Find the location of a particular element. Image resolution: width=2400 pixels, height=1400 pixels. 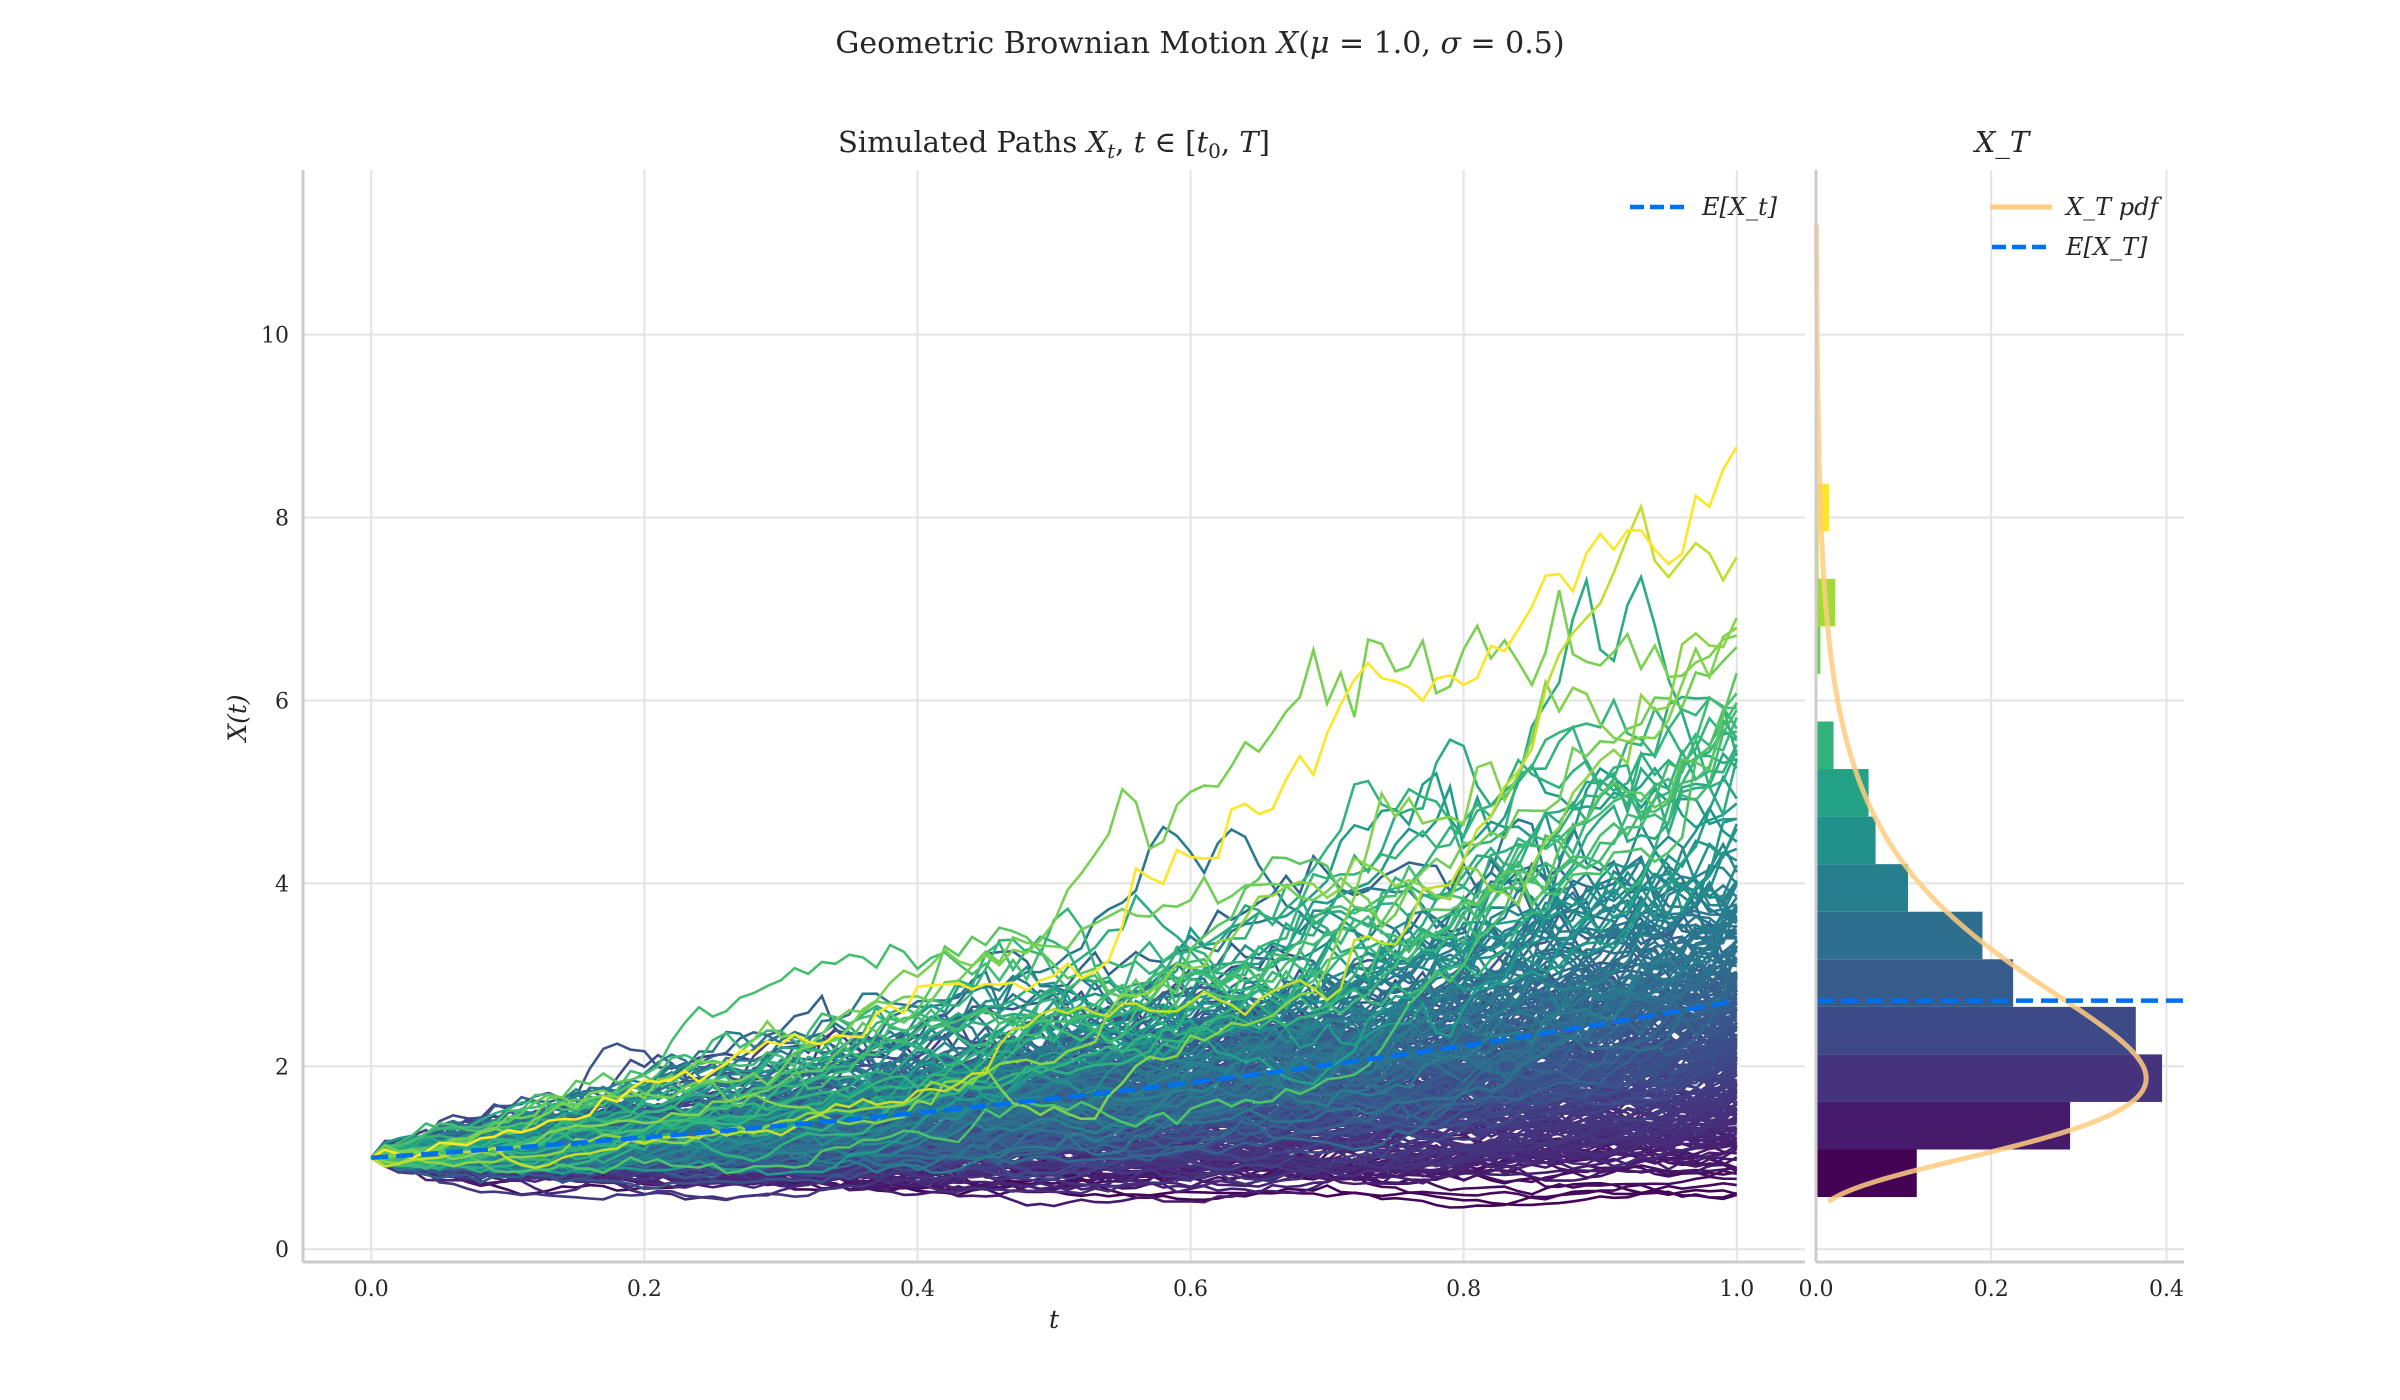

x-axis-label: t is located at coordinates (1054, 1319).